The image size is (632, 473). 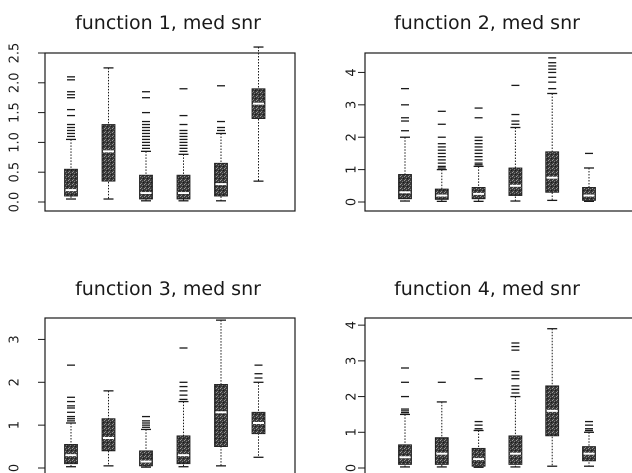 I want to click on y-tick-label: 0.5, so click(x=15, y=172).